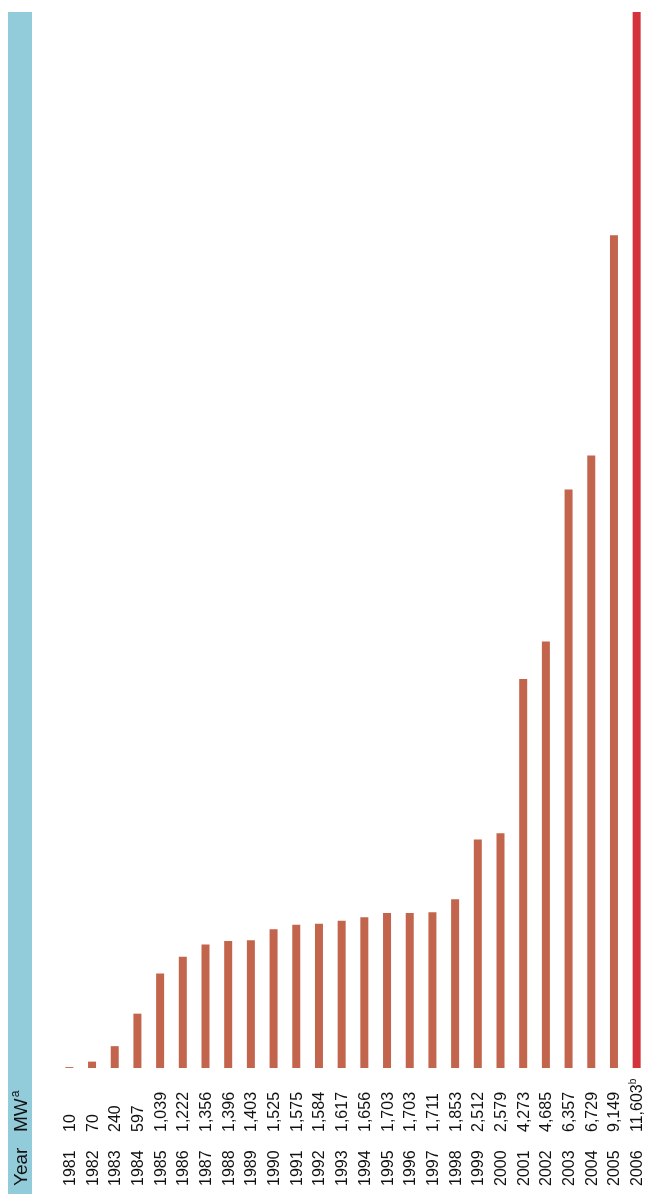  Describe the element at coordinates (614, 1168) in the screenshot. I see `x-tick-label: 2005` at that location.